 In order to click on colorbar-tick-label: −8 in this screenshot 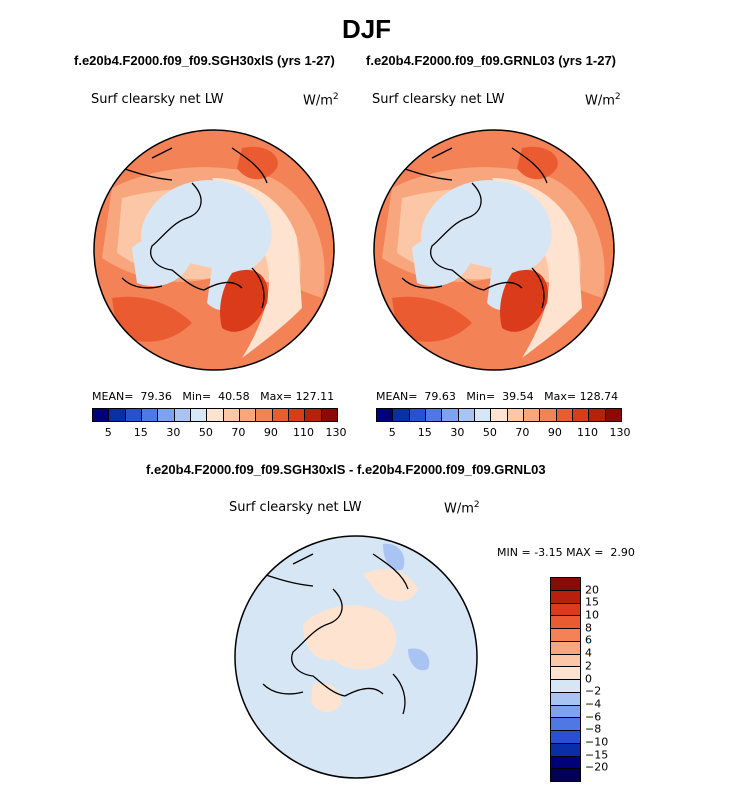, I will do `click(593, 729)`.